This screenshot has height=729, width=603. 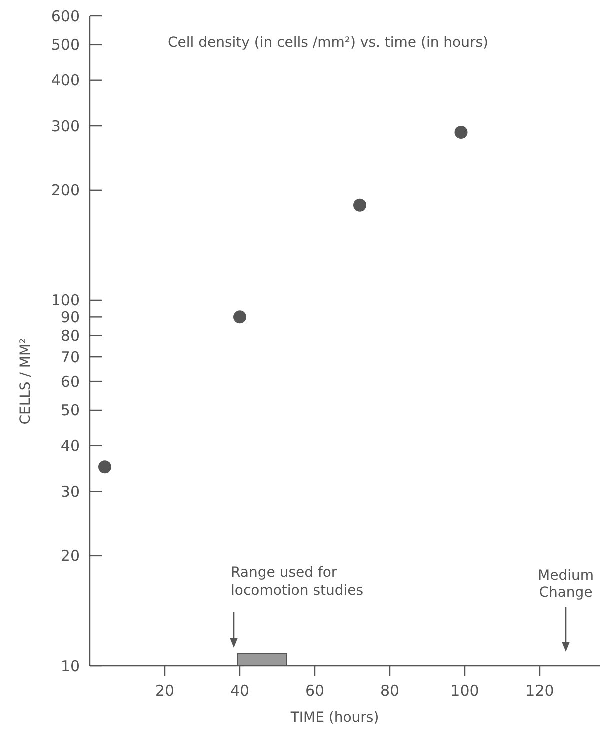 I want to click on x-tick-label: 20, so click(x=165, y=691).